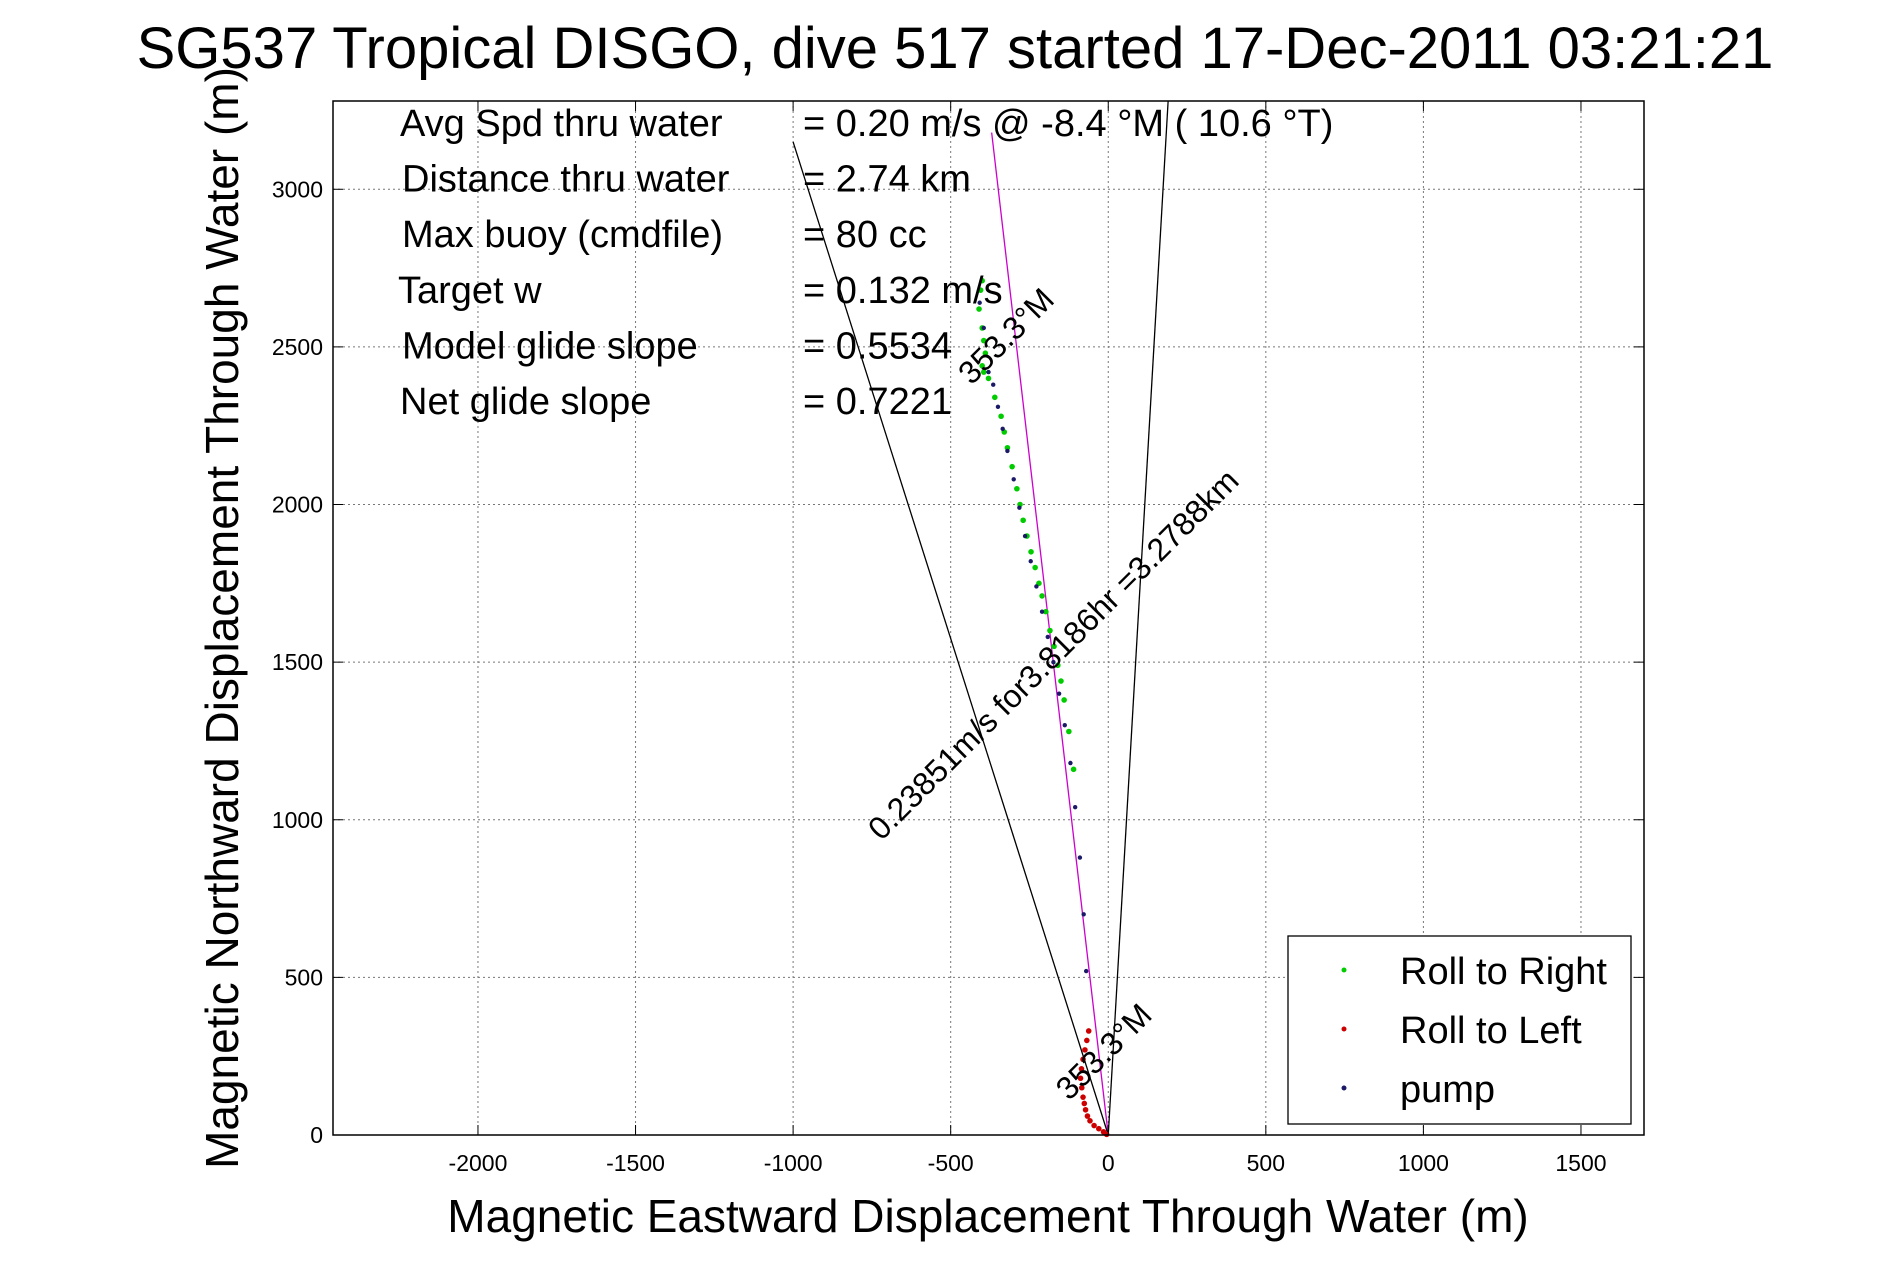  I want to click on x-tick-label: 1500, so click(1580, 1163).